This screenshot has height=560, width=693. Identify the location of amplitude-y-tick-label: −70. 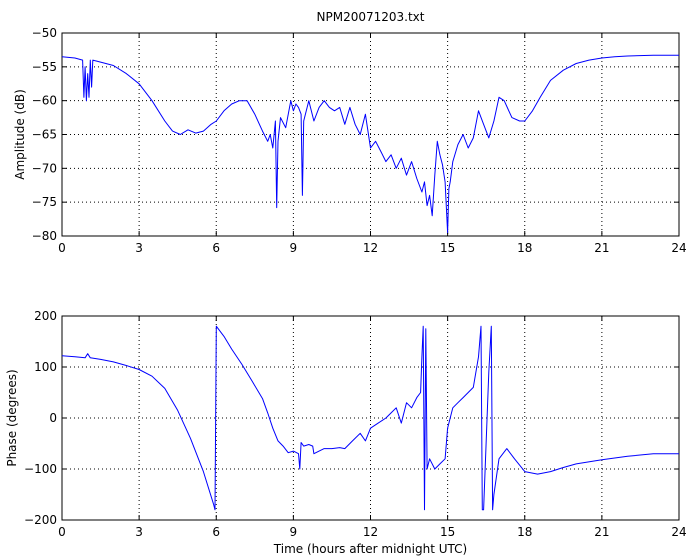
(44, 168).